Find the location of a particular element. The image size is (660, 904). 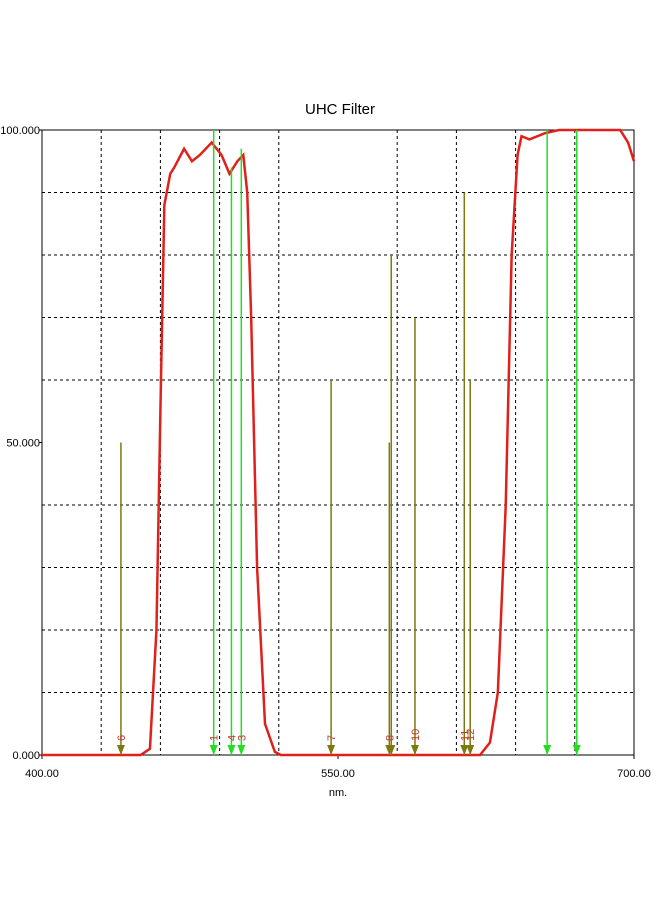

marker-label: 3 is located at coordinates (242, 738).